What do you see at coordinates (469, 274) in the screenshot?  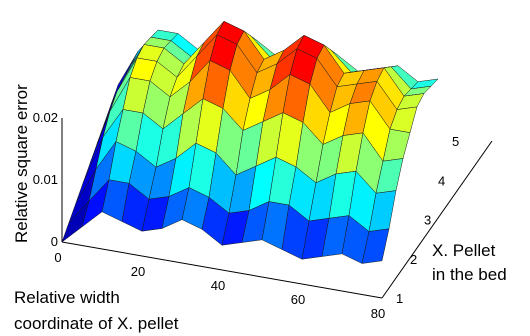 I see `y-axis-label-line-2: in the bed` at bounding box center [469, 274].